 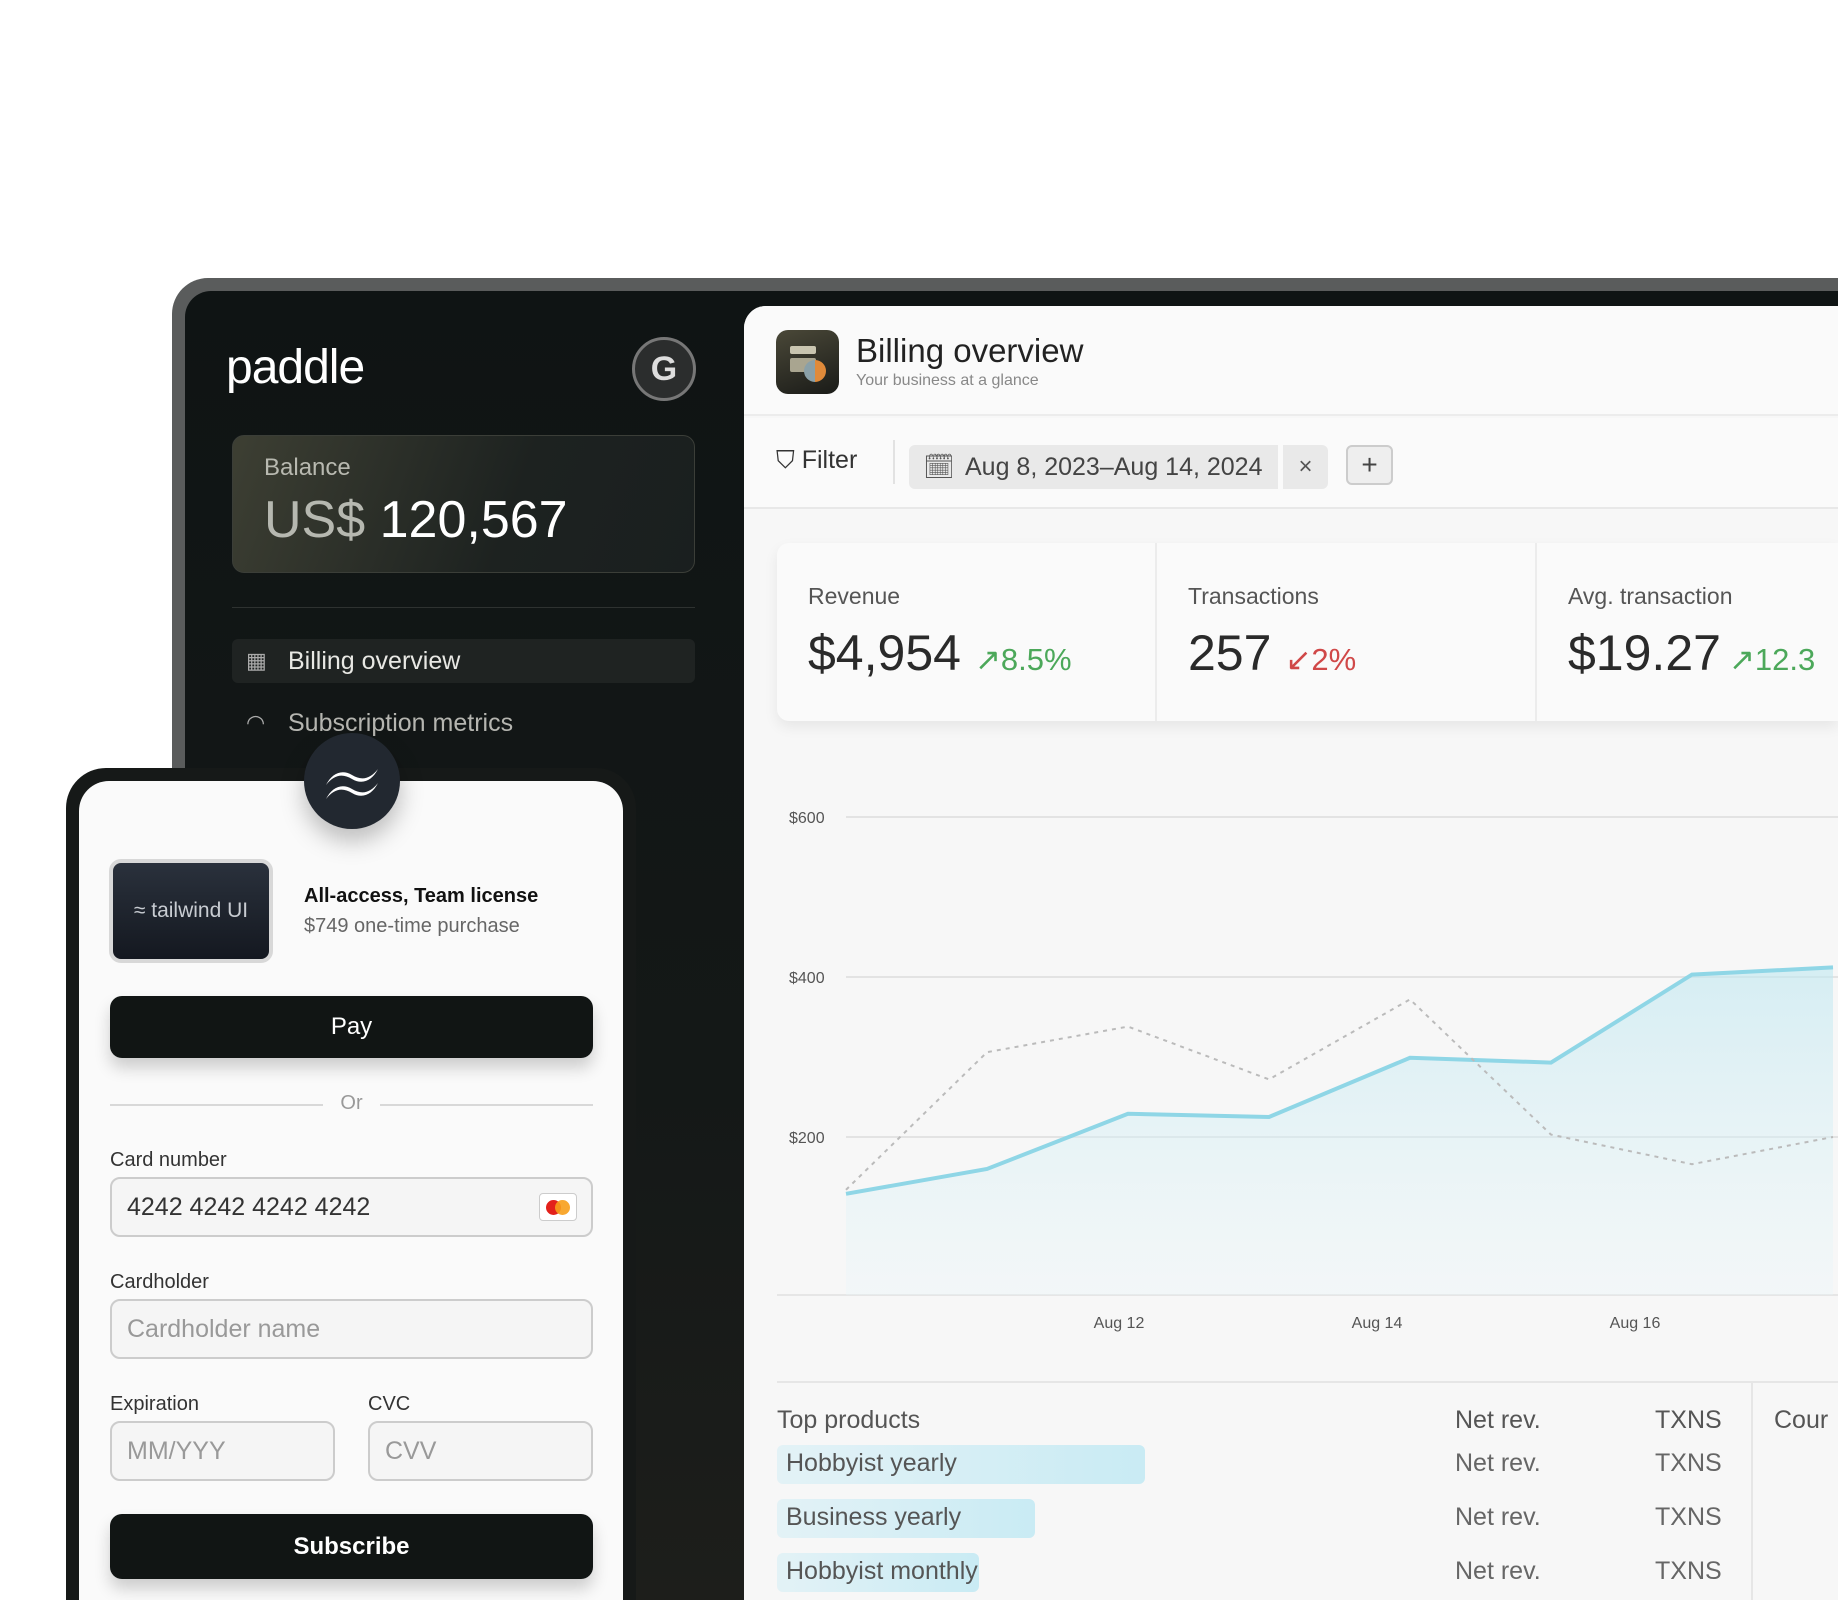 I want to click on stat-label: Transactions, so click(x=1253, y=596).